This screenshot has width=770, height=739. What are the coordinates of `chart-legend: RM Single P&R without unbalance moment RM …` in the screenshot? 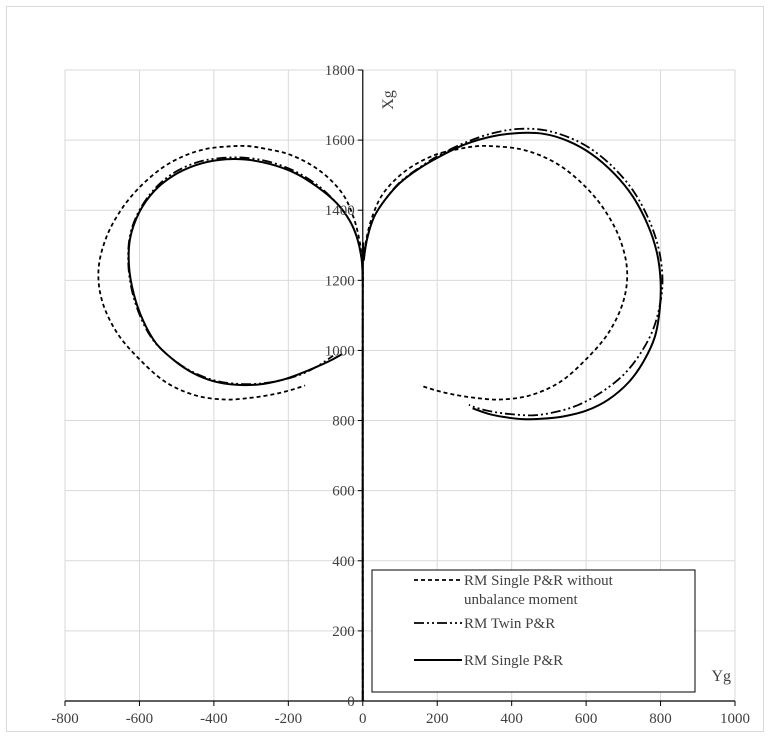 It's located at (533, 631).